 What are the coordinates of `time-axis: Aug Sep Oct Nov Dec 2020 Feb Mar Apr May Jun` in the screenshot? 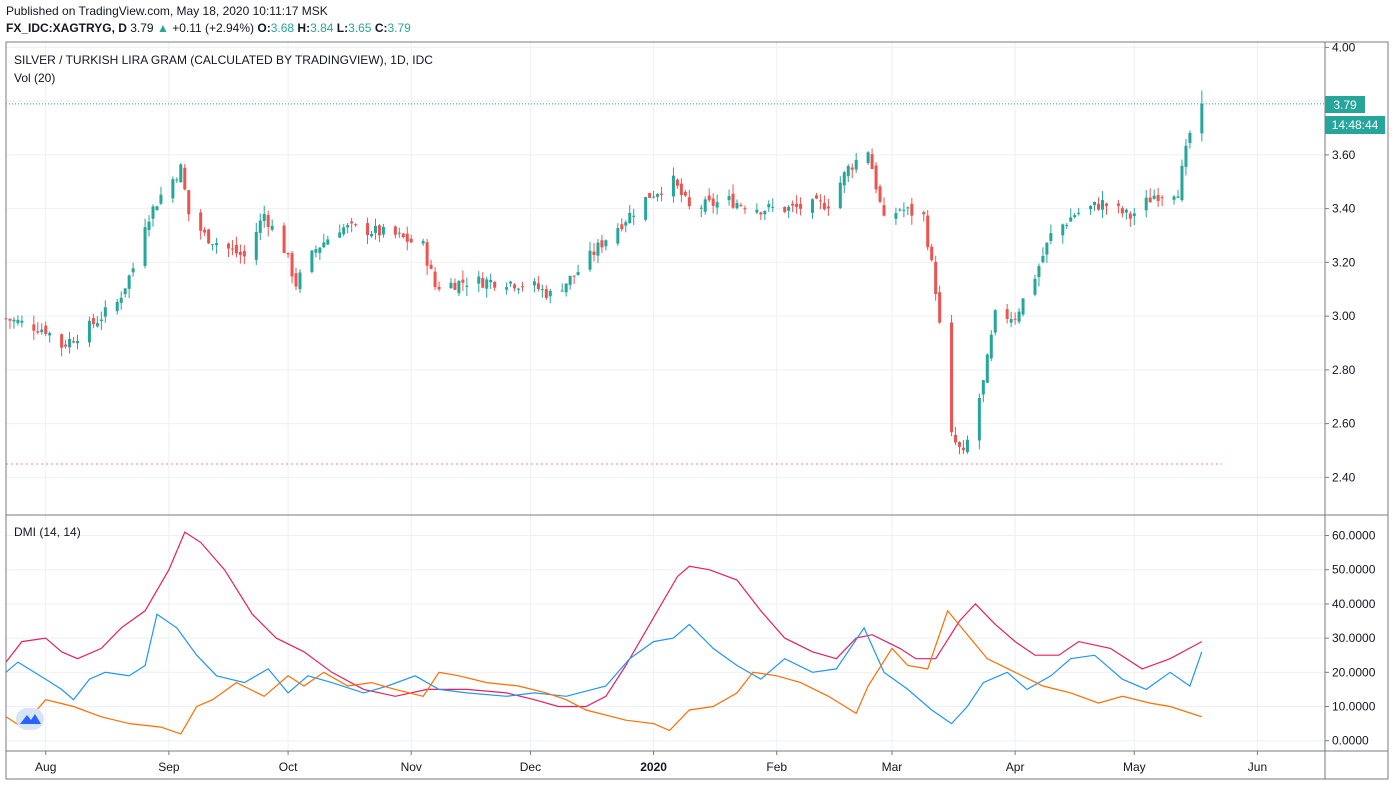 It's located at (651, 762).